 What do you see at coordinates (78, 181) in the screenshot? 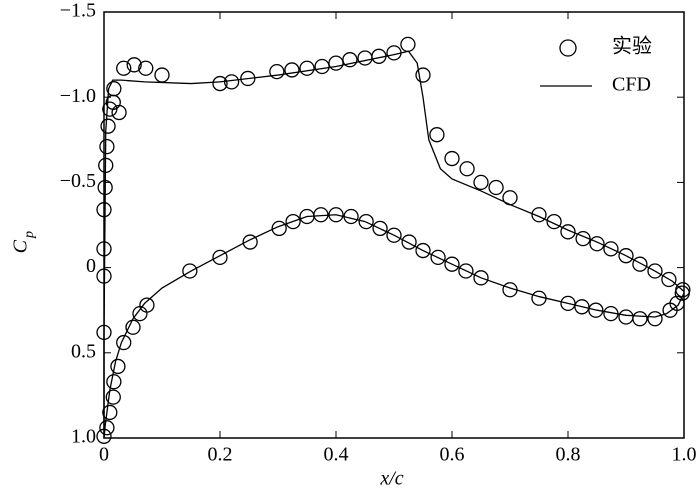
I see `y-tick-label: −0.5` at bounding box center [78, 181].